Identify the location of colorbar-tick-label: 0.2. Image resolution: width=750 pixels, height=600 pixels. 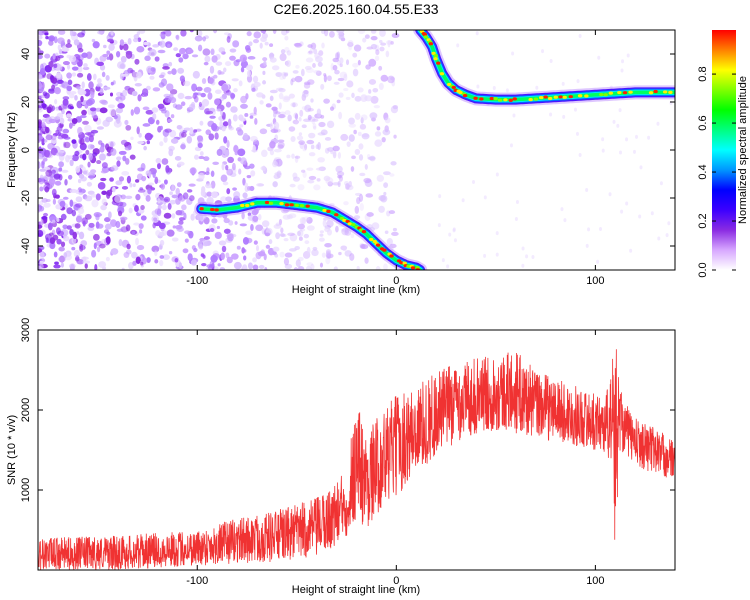
(703, 220).